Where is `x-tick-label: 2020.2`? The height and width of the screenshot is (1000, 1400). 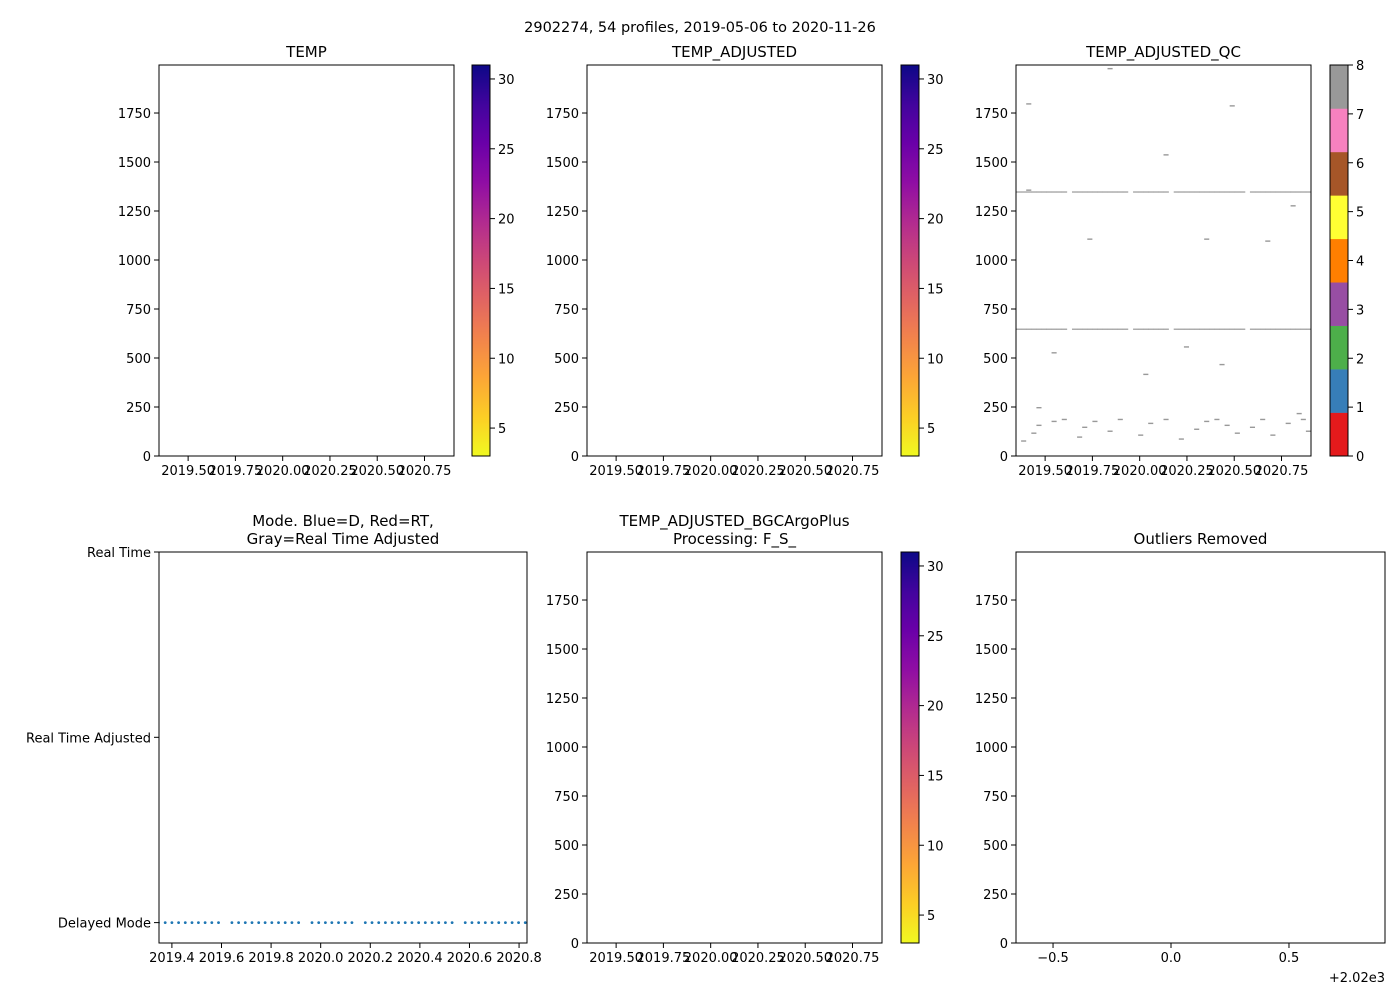 x-tick-label: 2020.2 is located at coordinates (371, 958).